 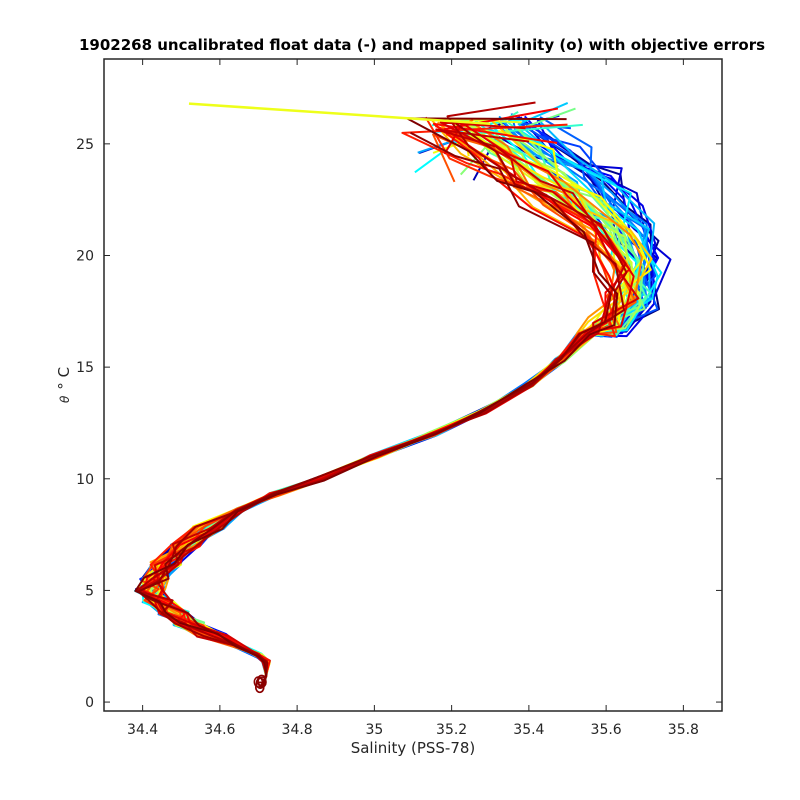 I want to click on y-tick-label: 5, so click(x=89, y=591).